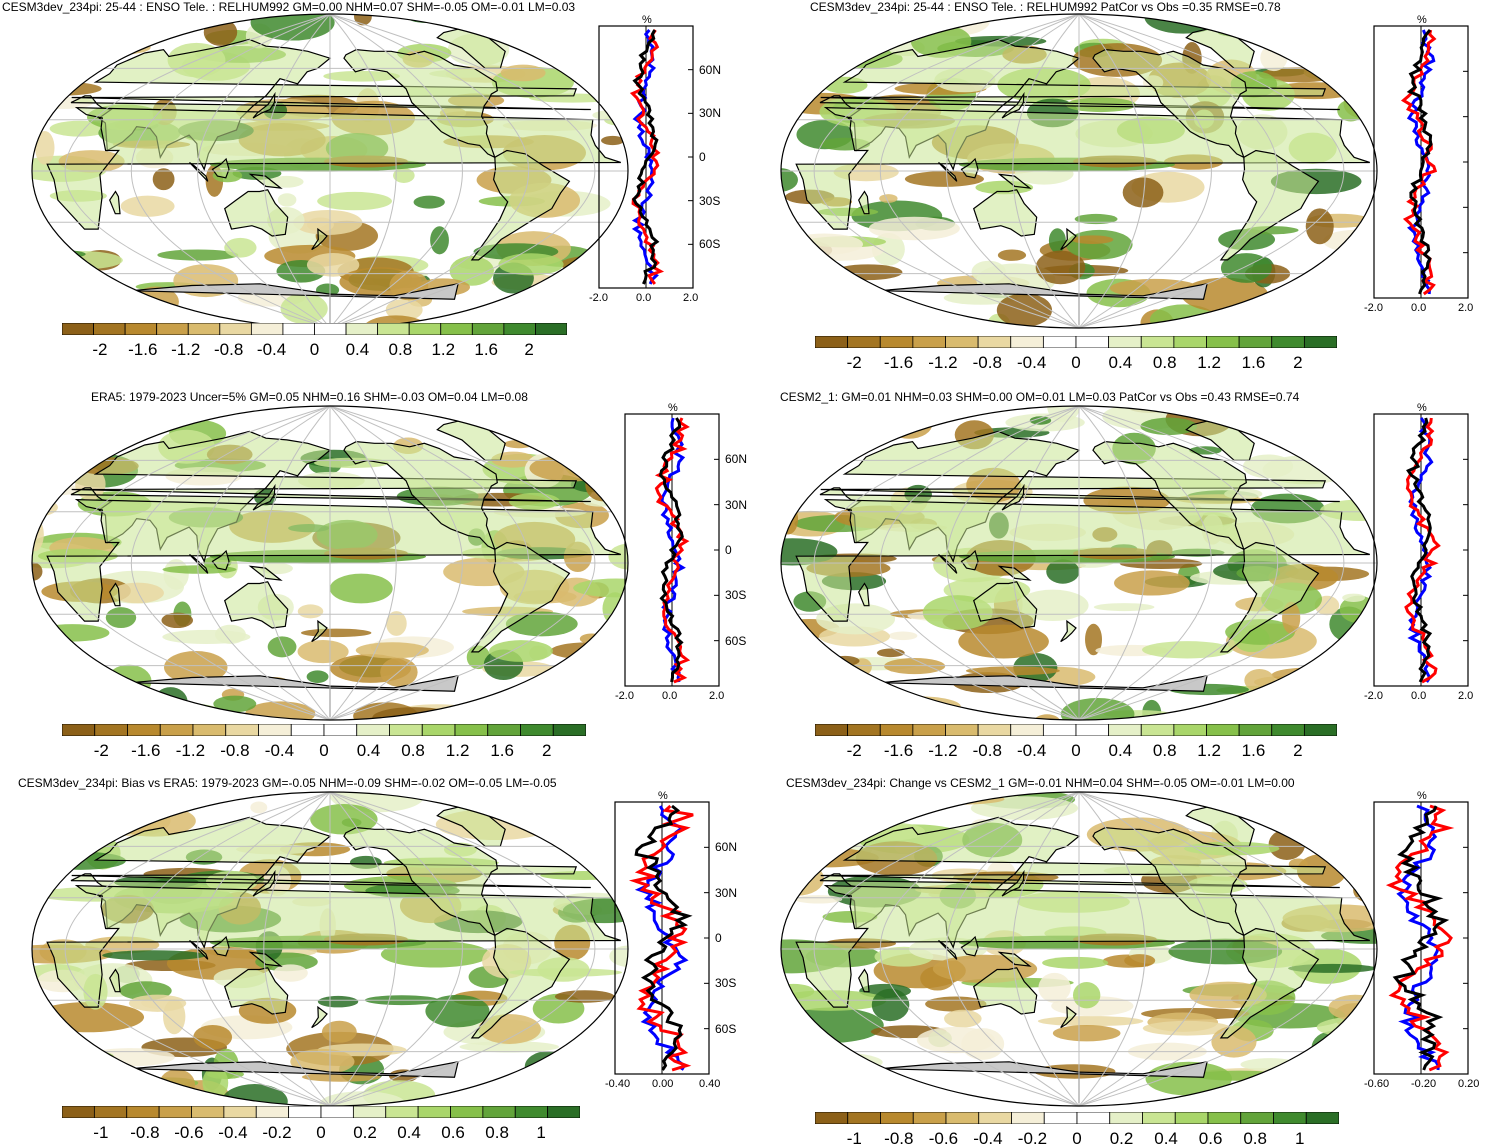  What do you see at coordinates (1419, 308) in the screenshot?
I see `zonal-tick-label: 0.0` at bounding box center [1419, 308].